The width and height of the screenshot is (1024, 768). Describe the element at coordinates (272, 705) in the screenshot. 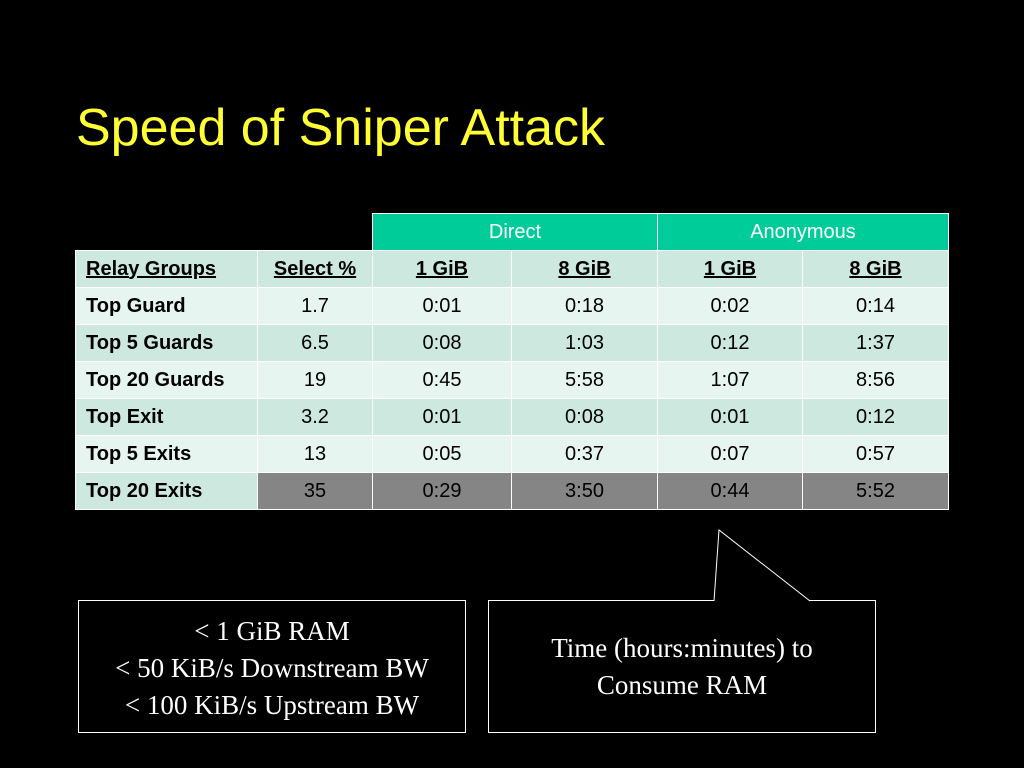

I see `upstream-bw-line: < 100 KiB/s Upstream BW` at that location.